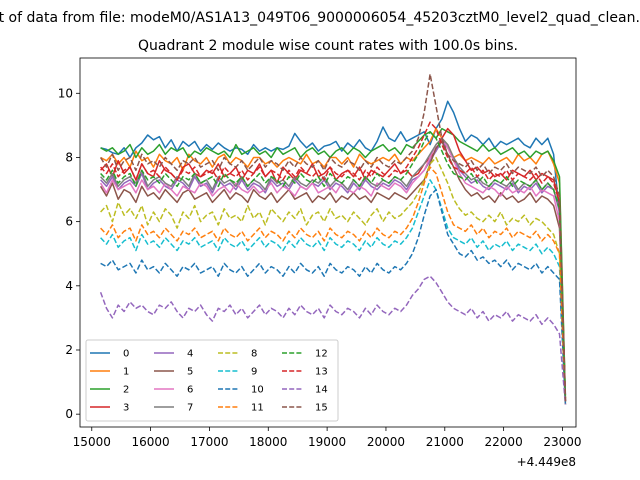 The width and height of the screenshot is (640, 480). Describe the element at coordinates (445, 442) in the screenshot. I see `x-tick-label: 21000` at that location.